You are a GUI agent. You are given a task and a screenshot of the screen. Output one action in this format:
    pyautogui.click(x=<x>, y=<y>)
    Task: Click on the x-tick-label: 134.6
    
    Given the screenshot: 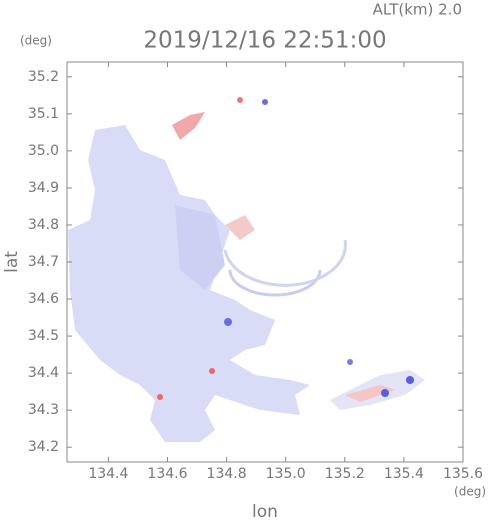 What is the action you would take?
    pyautogui.click(x=167, y=474)
    